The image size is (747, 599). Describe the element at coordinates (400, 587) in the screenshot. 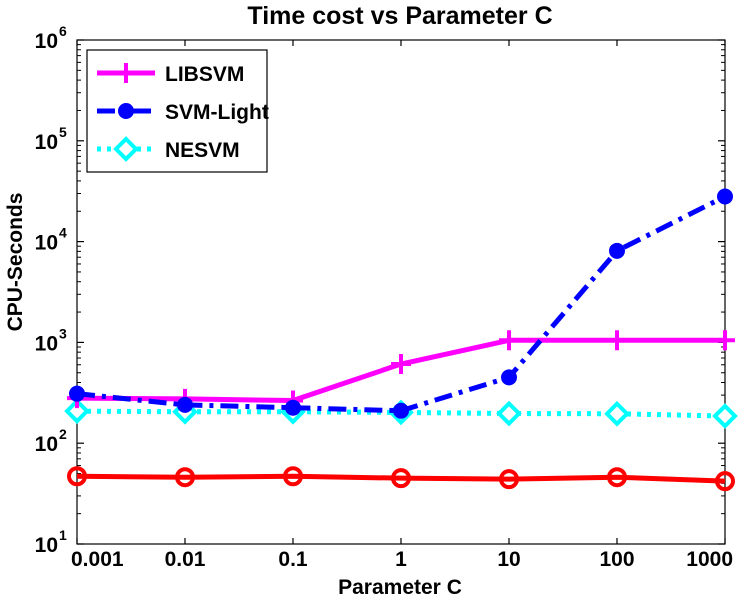

I see `x-axis-label: Parameter C` at that location.